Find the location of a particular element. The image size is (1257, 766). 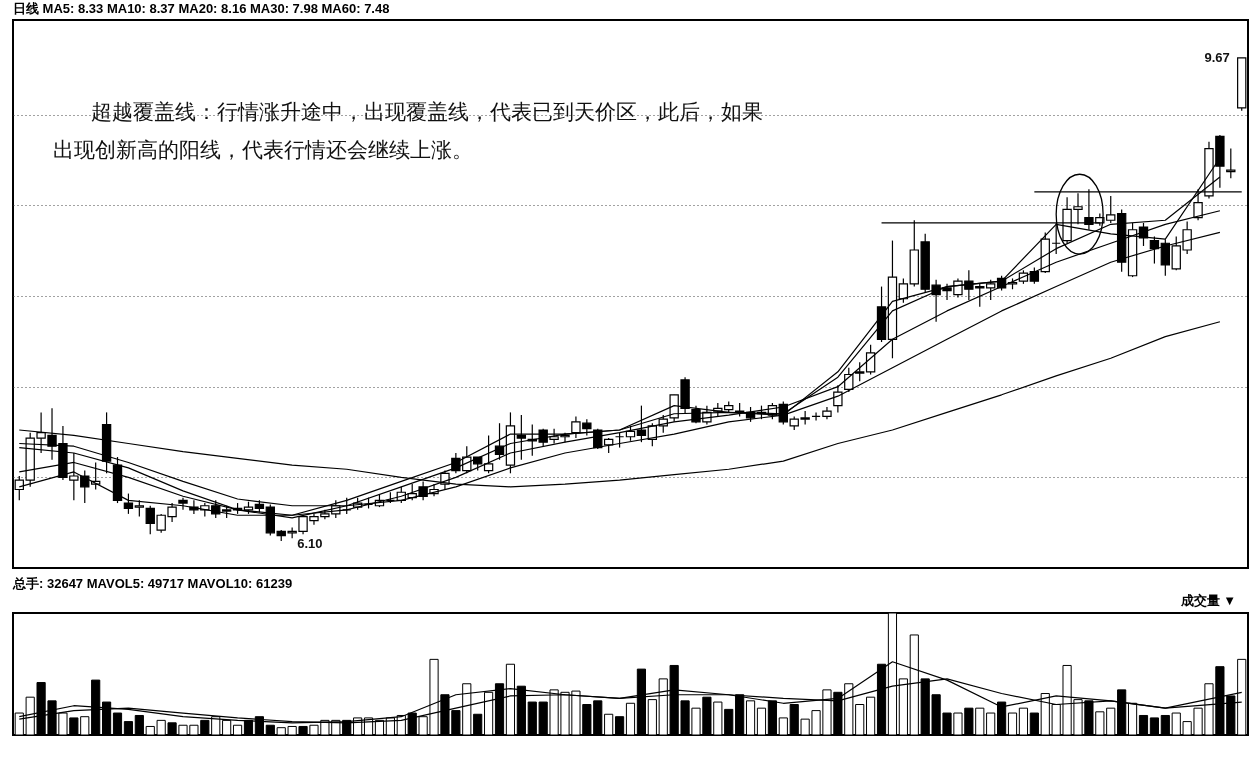

chart-title: 总手: 32647 MAVOL5: 49717 MAVOL10: 61239 is located at coordinates (152, 583).